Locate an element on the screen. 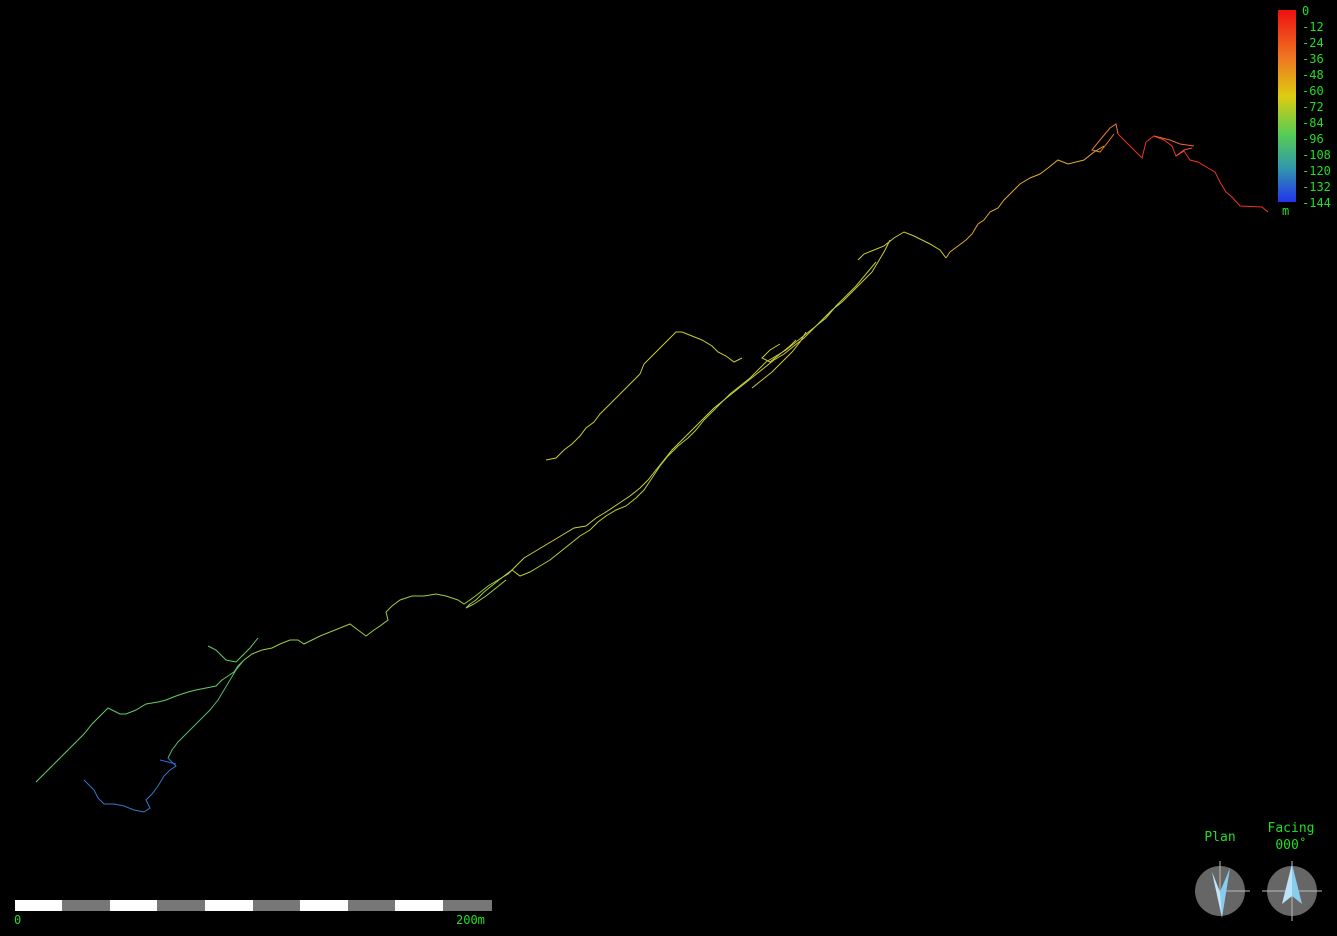 Image resolution: width=1337 pixels, height=936 pixels. depth-legend-tick: -84 is located at coordinates (1313, 123).